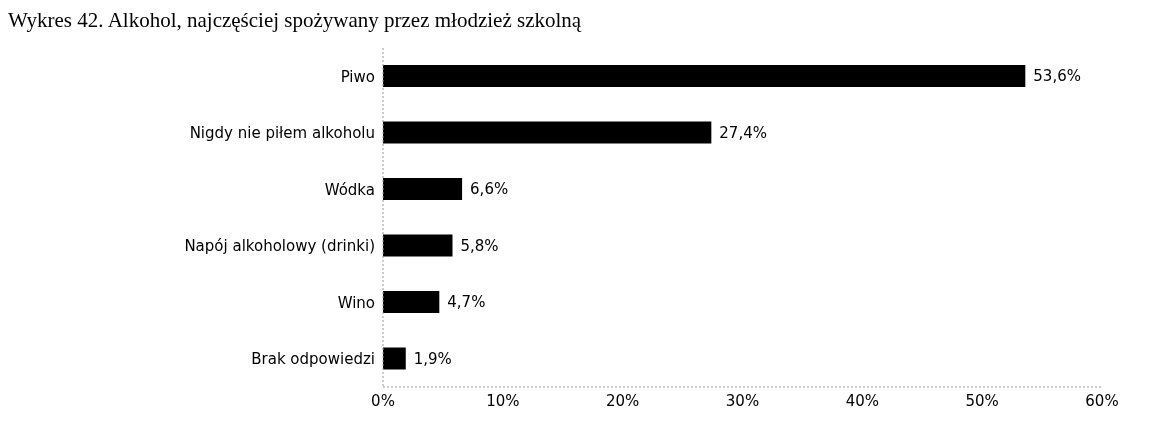 This screenshot has width=1150, height=435. What do you see at coordinates (862, 400) in the screenshot?
I see `x-tick-label: 40%` at bounding box center [862, 400].